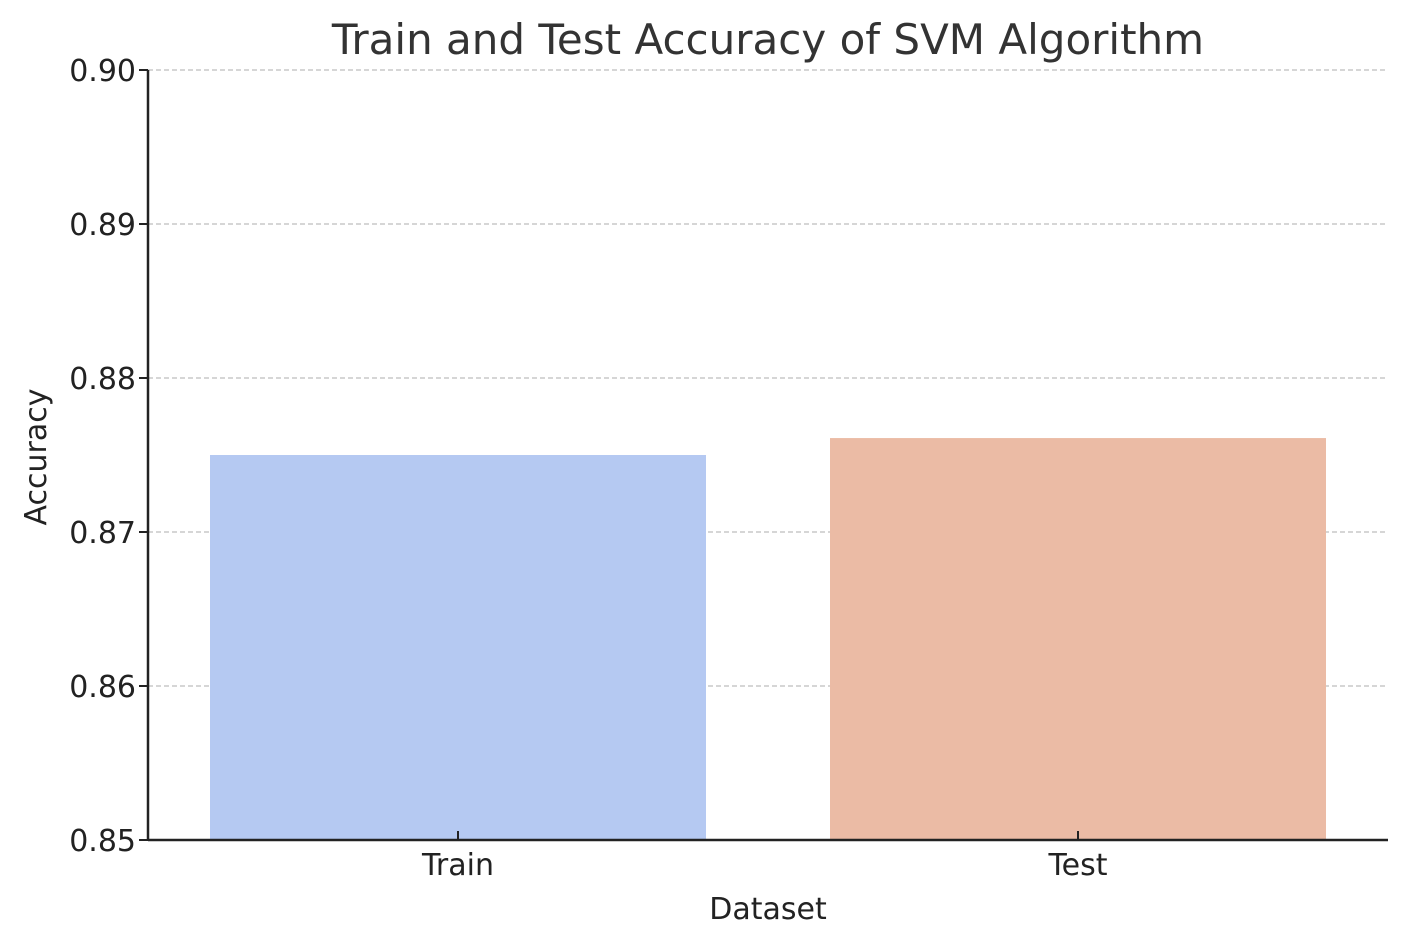 The width and height of the screenshot is (1408, 947). What do you see at coordinates (1077, 865) in the screenshot?
I see `x-tick-label: Test` at bounding box center [1077, 865].